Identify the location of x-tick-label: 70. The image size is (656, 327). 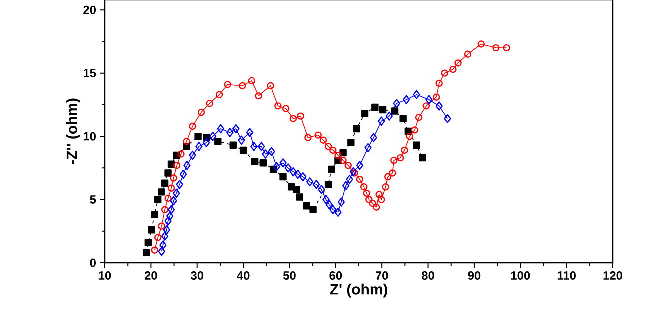
(382, 276).